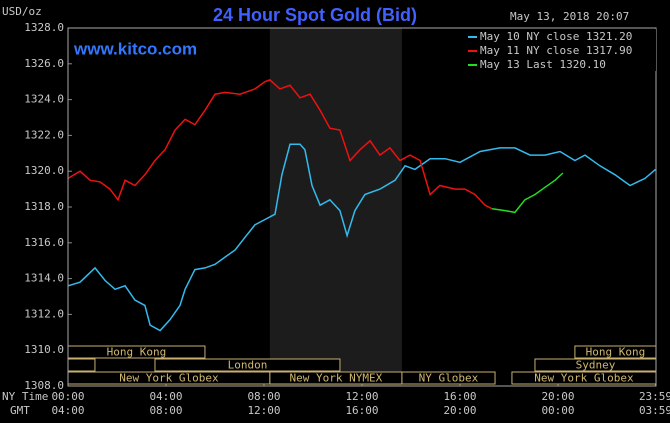 The width and height of the screenshot is (670, 423). Describe the element at coordinates (67, 396) in the screenshot. I see `x-tick-label: 00:00` at that location.